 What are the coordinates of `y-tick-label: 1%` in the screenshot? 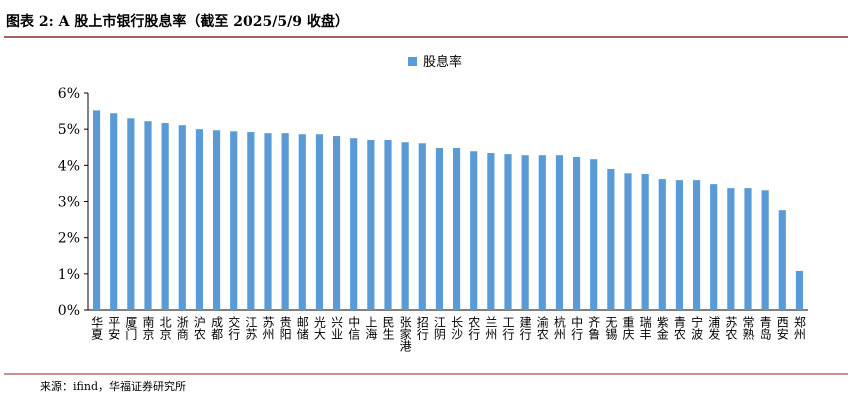 It's located at (69, 275).